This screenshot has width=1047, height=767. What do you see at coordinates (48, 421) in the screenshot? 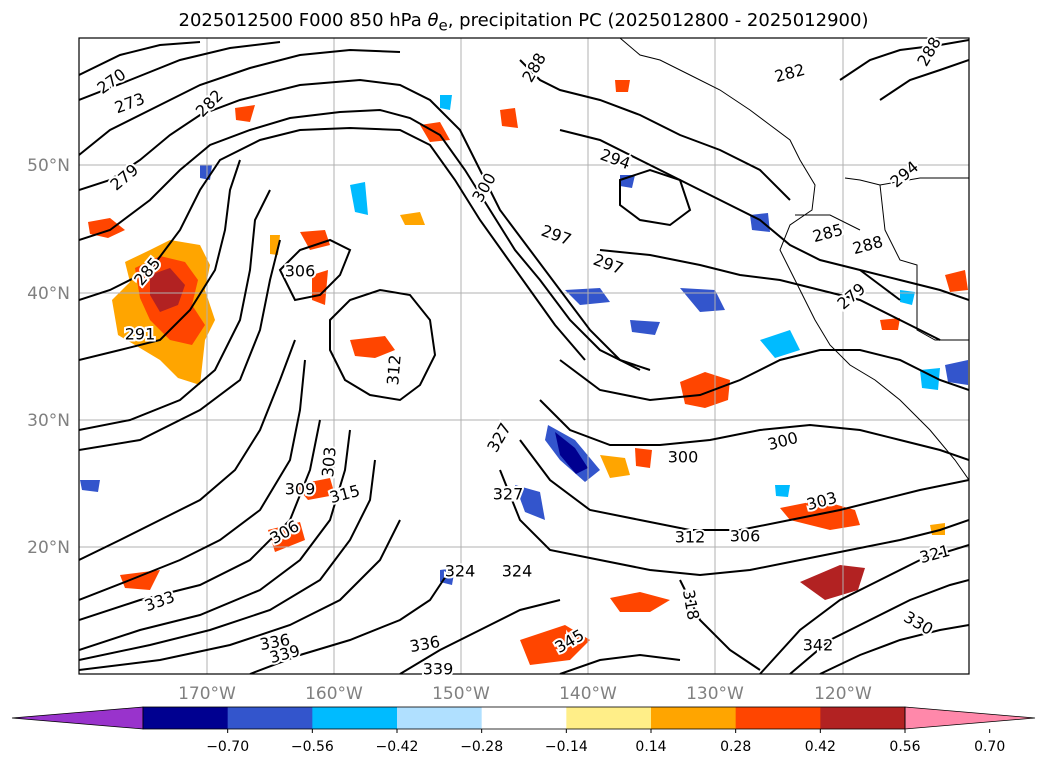
I see `lat-label-30n: 30°N` at bounding box center [48, 421].